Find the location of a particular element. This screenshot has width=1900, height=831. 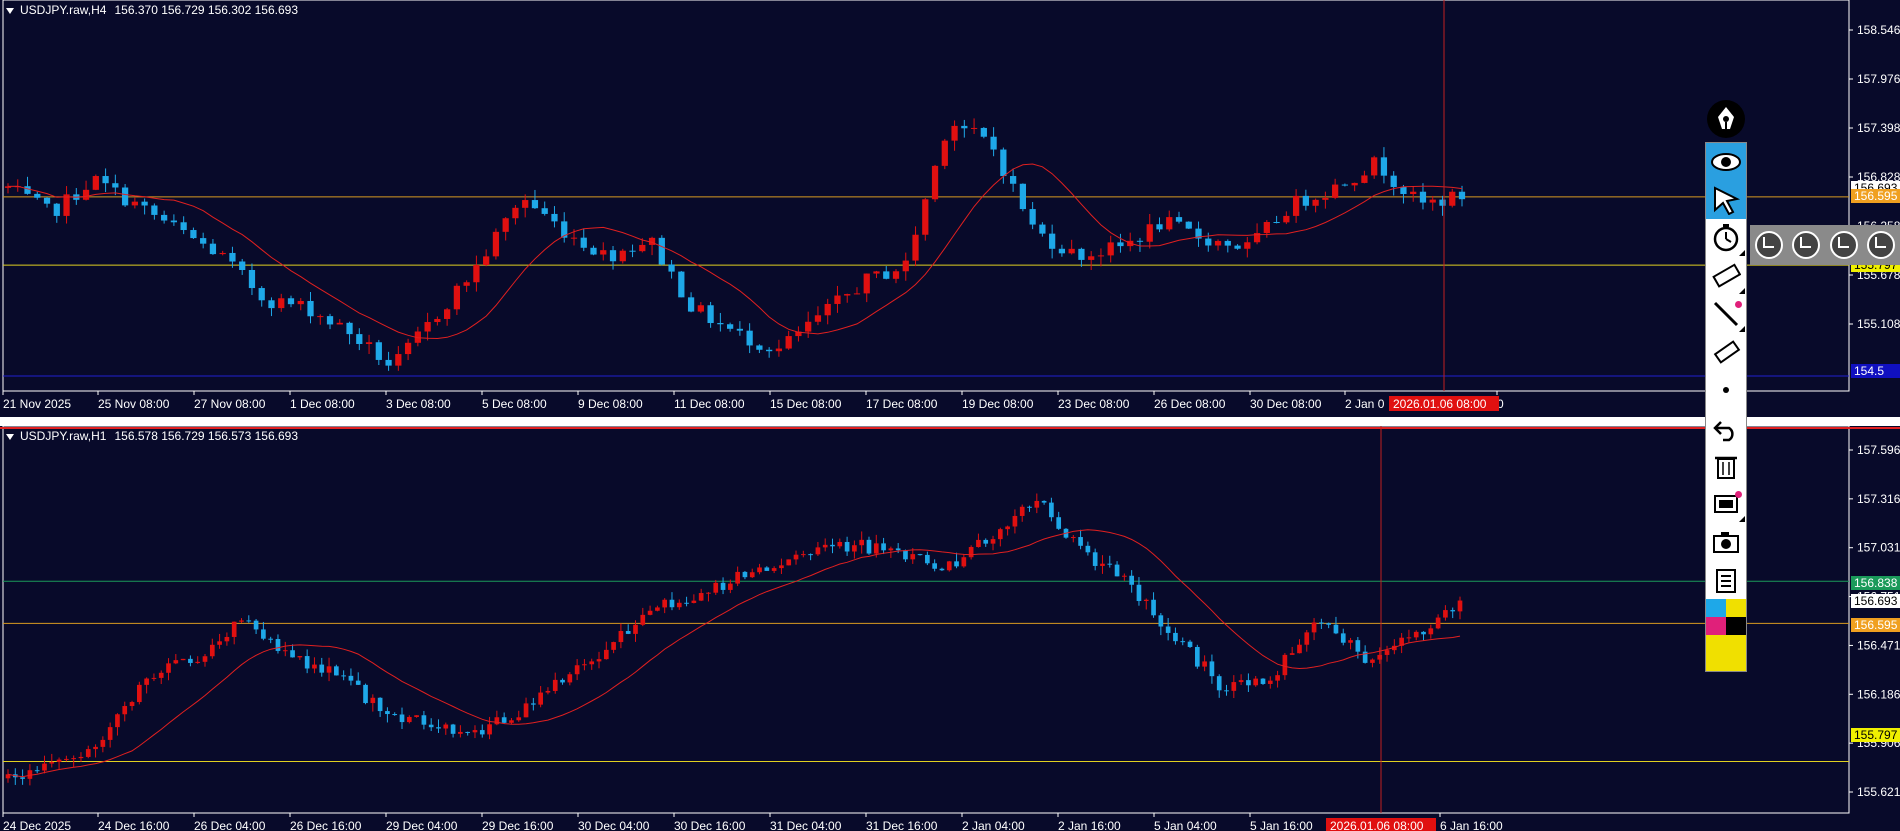

undo-button is located at coordinates (1726, 428).